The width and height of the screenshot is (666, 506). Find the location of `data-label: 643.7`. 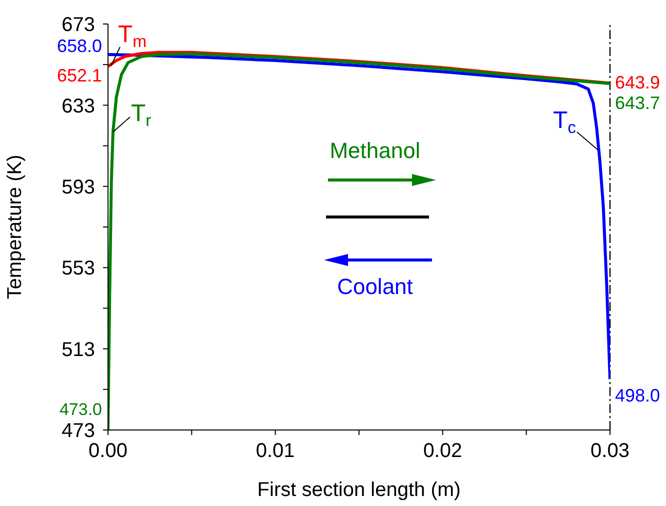

data-label: 643.7 is located at coordinates (637, 102).